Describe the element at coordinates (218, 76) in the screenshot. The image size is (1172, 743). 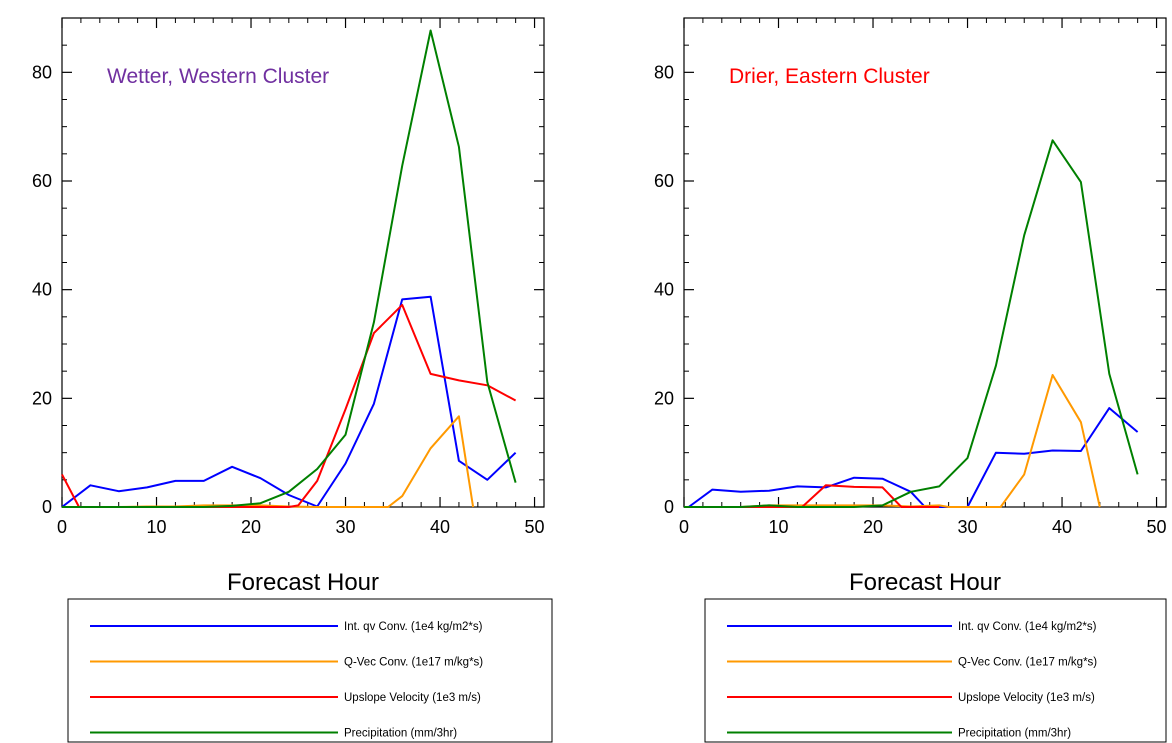
I see `chart-title: Wetter, Western Cluster` at that location.